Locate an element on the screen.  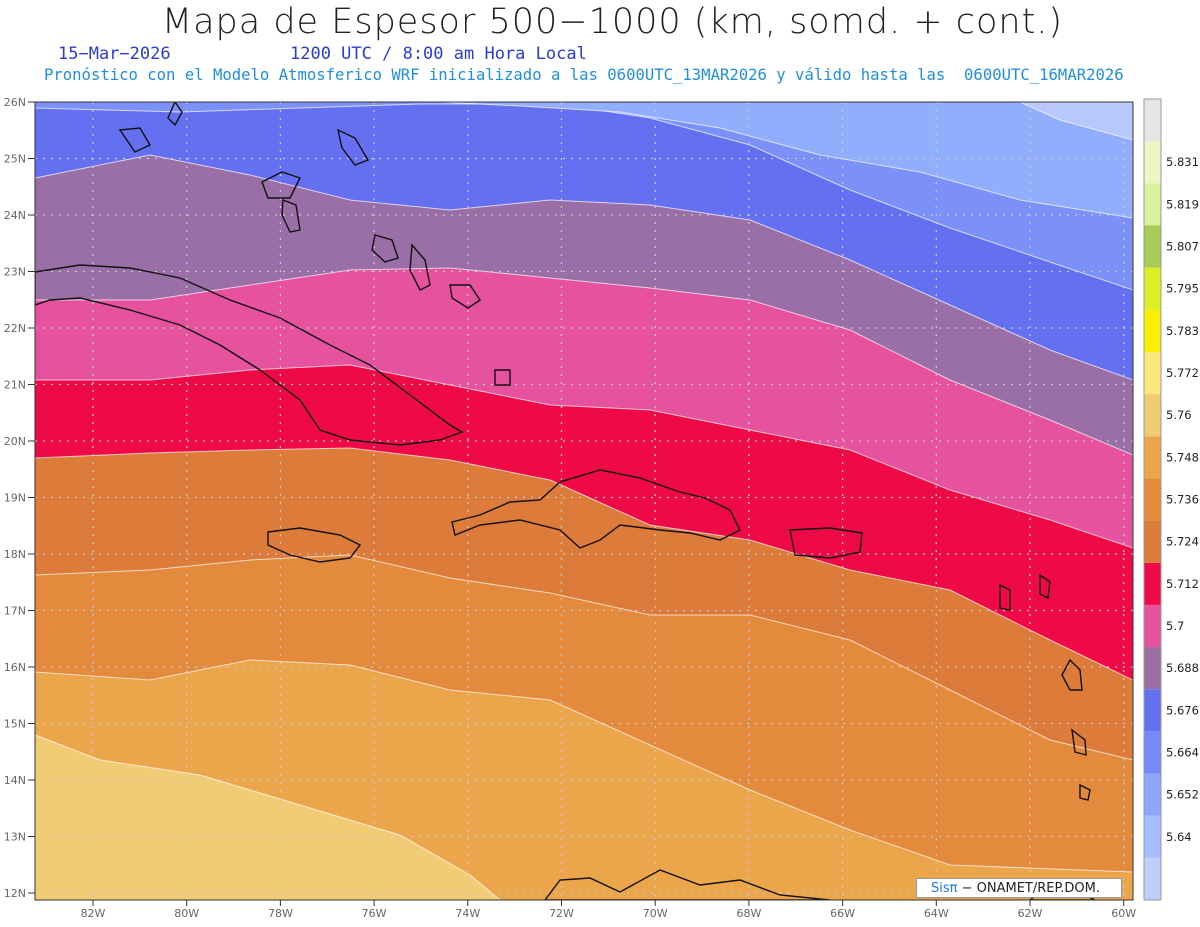
forecast-time: 1200 UTC / 8:00 am Hora Local is located at coordinates (438, 54).